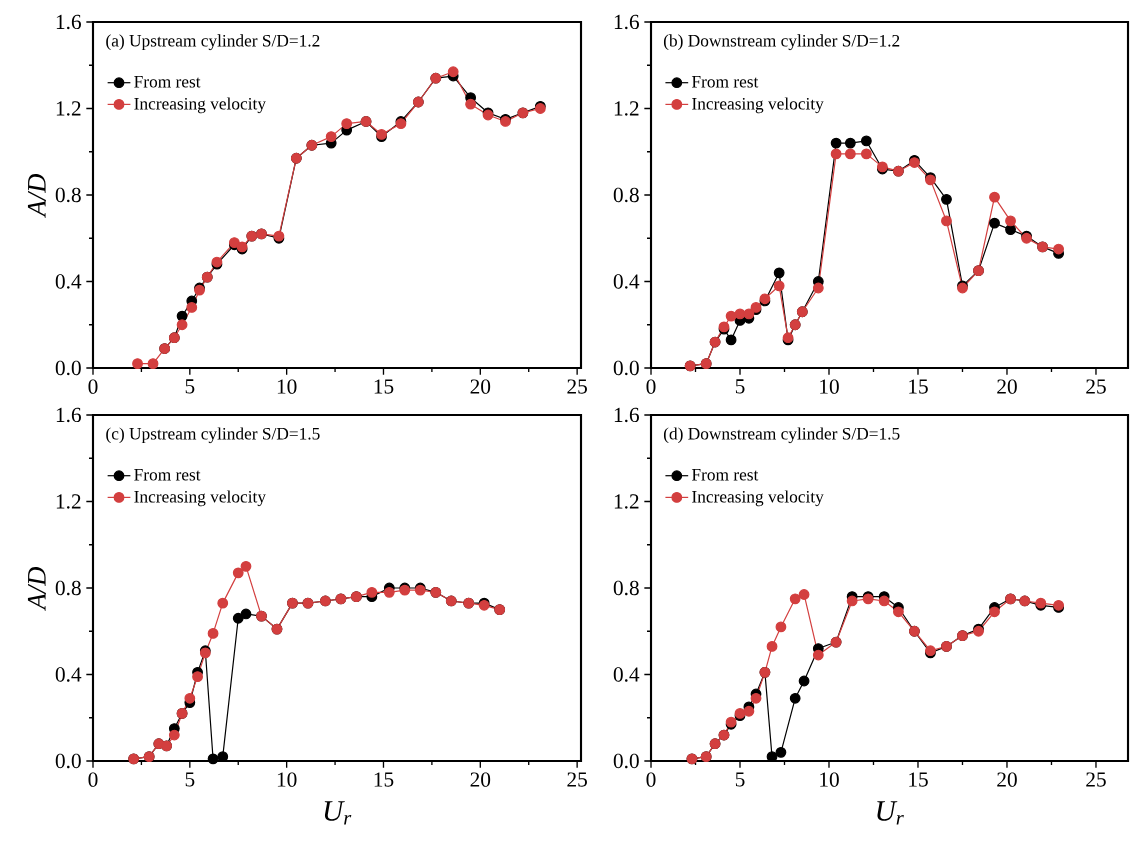  What do you see at coordinates (781, 42) in the screenshot?
I see `text: (b) Downstream cylinder S/D=1.2` at bounding box center [781, 42].